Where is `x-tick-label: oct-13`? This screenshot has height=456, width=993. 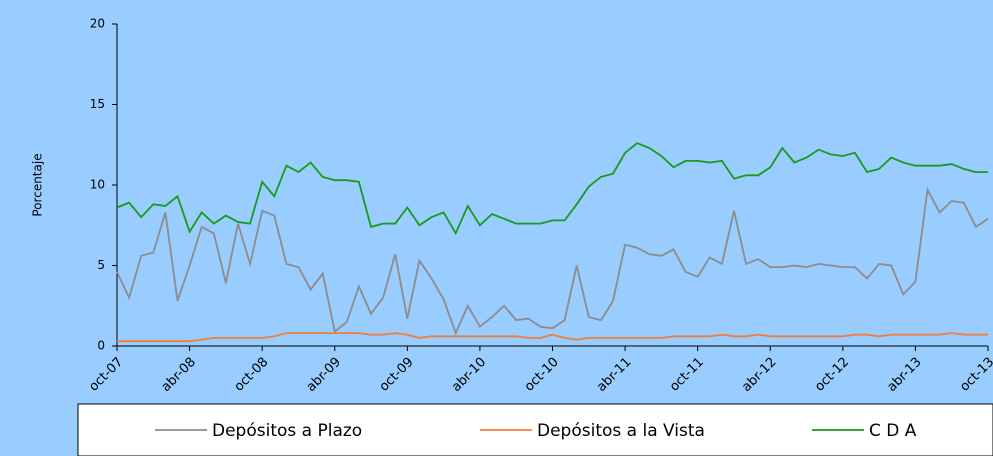
x-tick-label: oct-13 is located at coordinates (975, 375).